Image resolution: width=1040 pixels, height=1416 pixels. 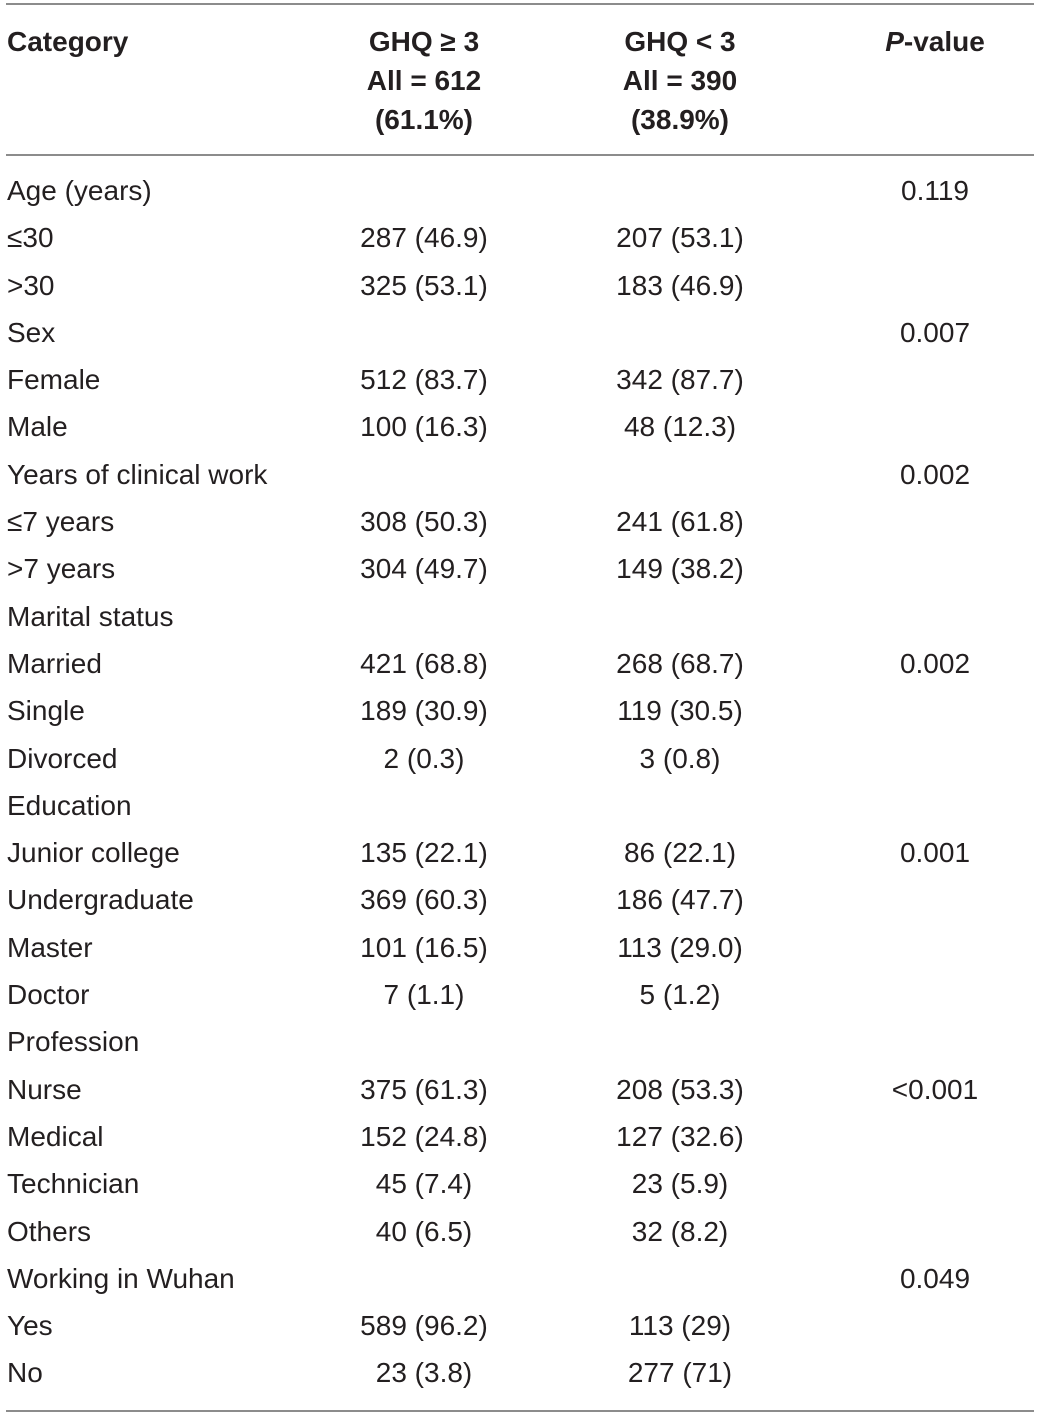 I want to click on row-ghq-low-cell: 208 (53.3), so click(x=680, y=1089).